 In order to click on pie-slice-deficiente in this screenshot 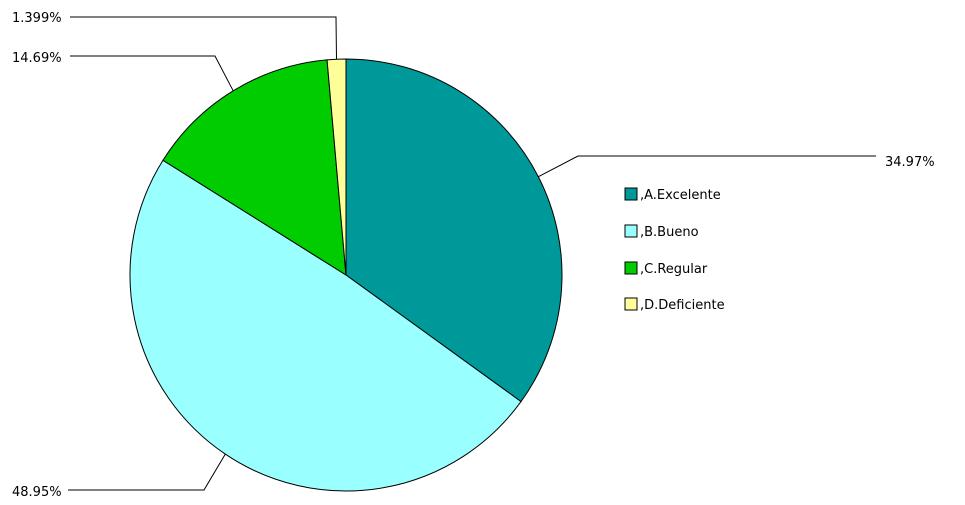, I will do `click(336, 167)`.